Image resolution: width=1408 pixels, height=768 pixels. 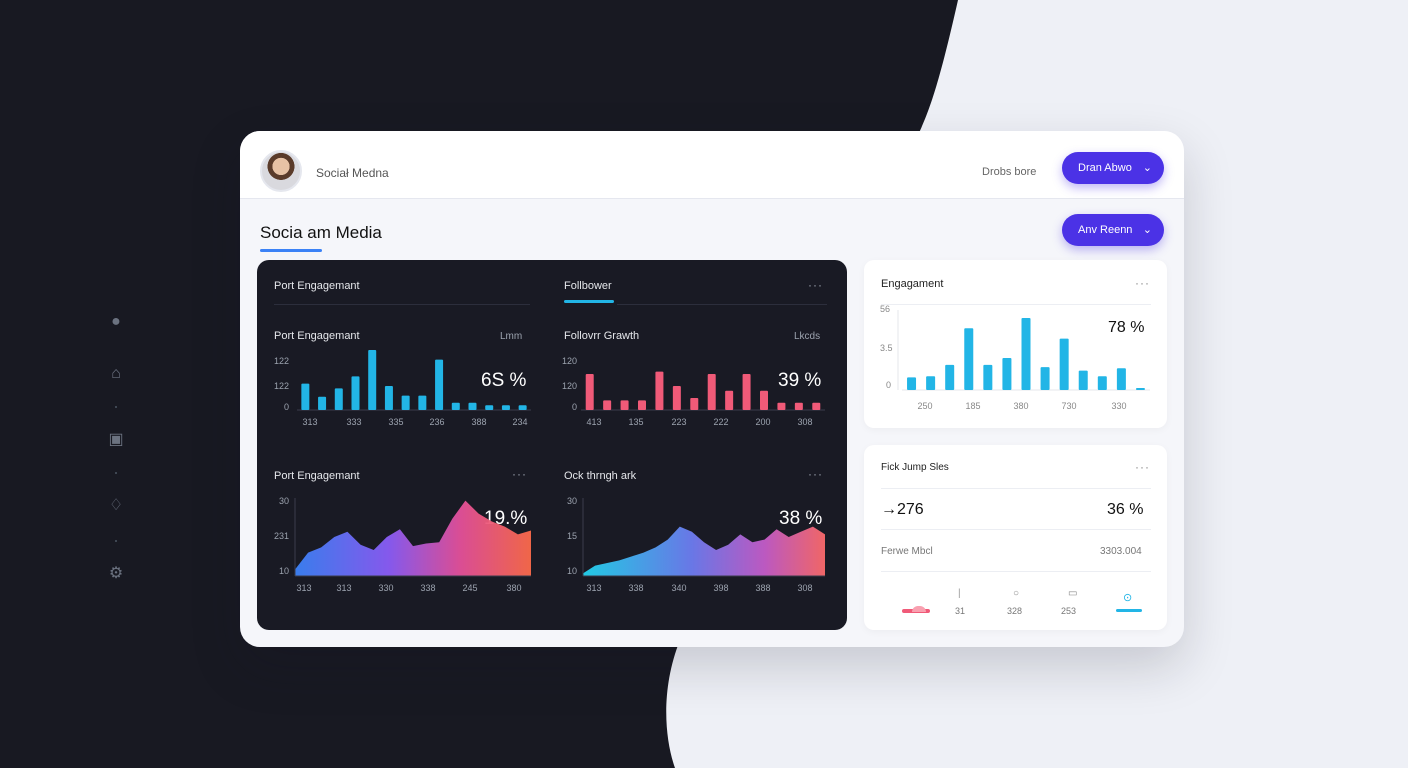 I want to click on share-icon: ▭, so click(x=1073, y=593).